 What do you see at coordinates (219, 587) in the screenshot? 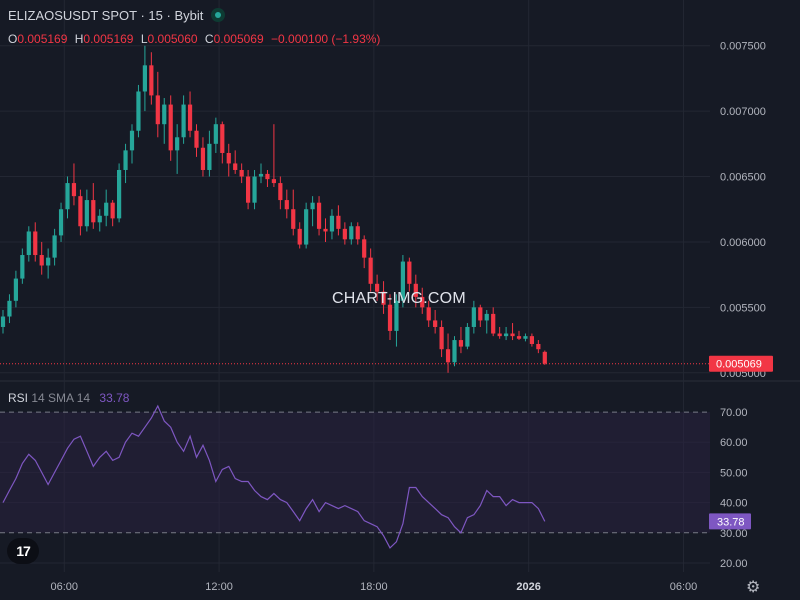
I see `time-tick-label: 12:00` at bounding box center [219, 587].